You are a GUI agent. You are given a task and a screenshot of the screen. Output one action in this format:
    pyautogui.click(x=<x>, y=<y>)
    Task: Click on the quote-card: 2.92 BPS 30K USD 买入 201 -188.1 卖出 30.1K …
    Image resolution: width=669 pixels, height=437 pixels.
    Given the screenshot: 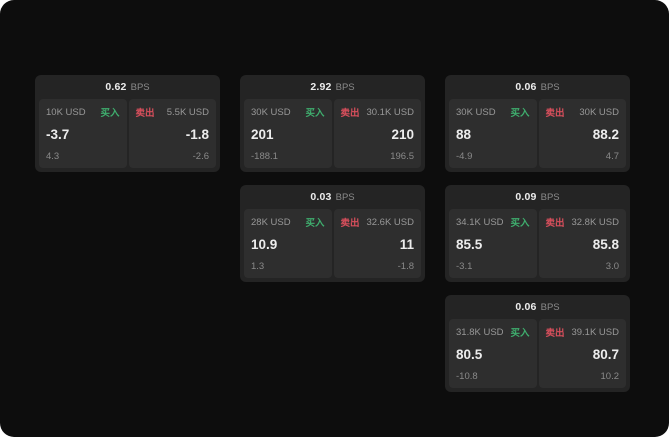 What is the action you would take?
    pyautogui.click(x=332, y=123)
    